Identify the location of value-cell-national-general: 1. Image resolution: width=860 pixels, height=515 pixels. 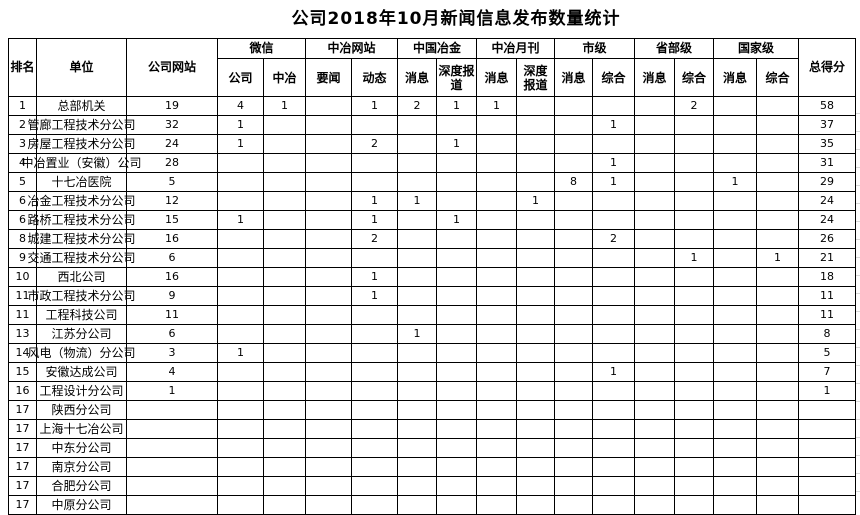
(777, 258).